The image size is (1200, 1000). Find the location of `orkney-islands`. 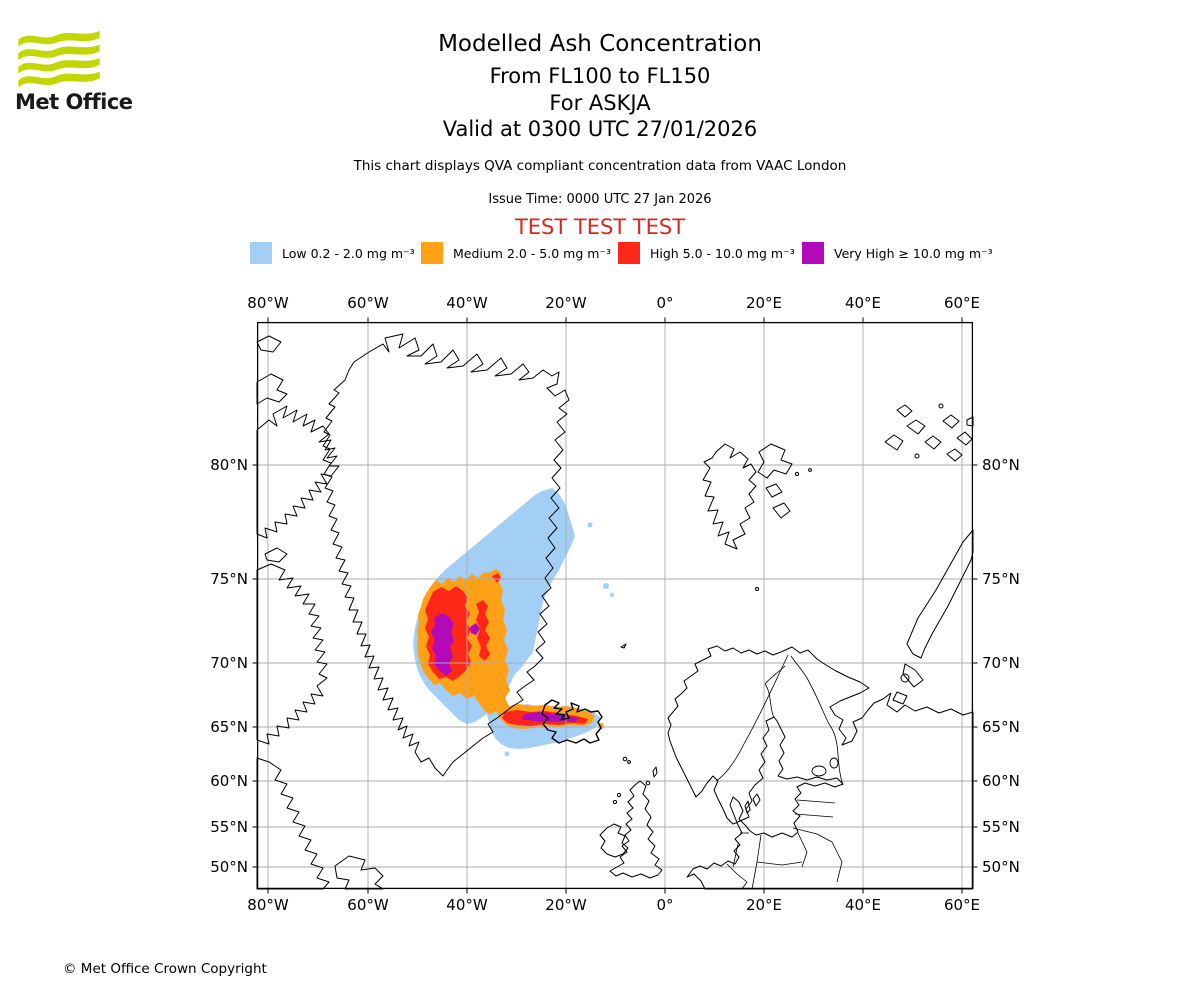

orkney-islands is located at coordinates (648, 783).